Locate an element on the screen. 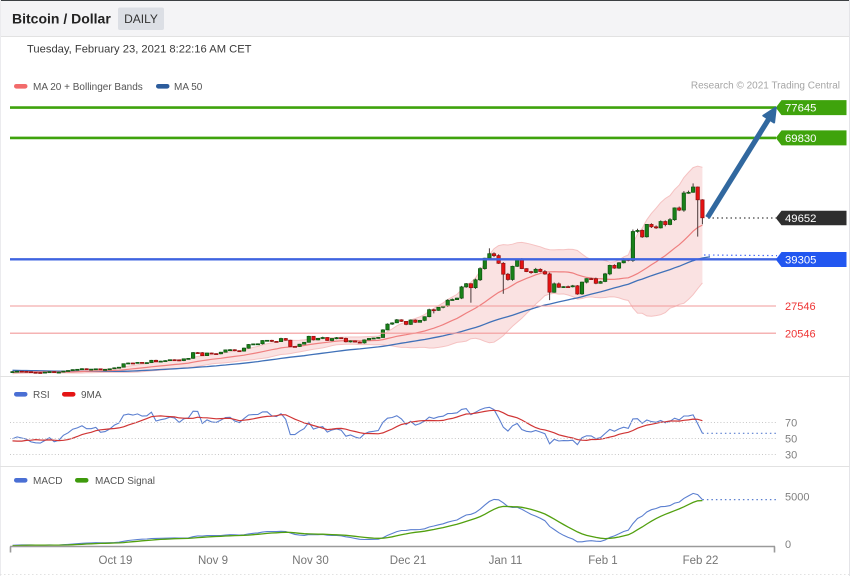  svg-text: MACD Signal is located at coordinates (125, 481).